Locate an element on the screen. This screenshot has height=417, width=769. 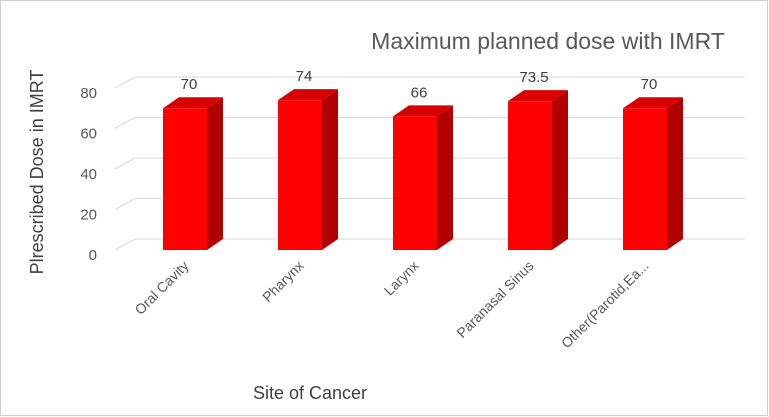
y-tick-label: 60 is located at coordinates (88, 133).